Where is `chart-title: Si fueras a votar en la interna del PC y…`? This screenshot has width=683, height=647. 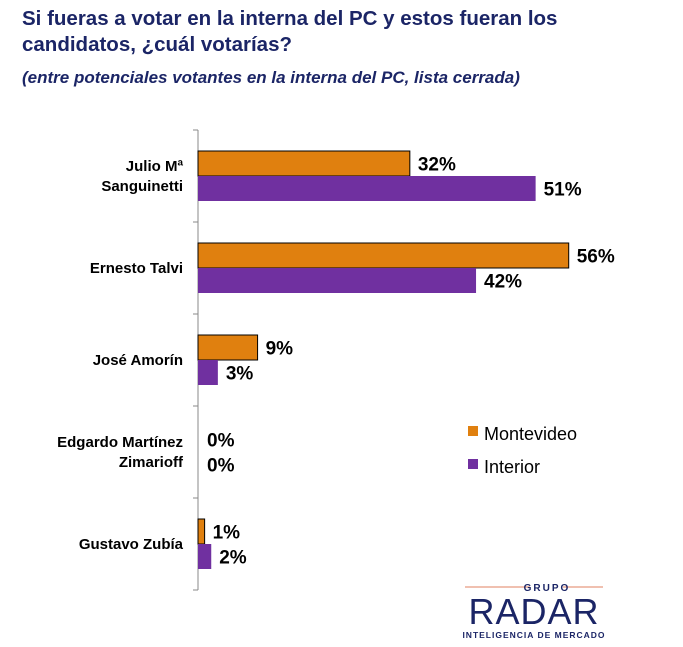 chart-title: Si fueras a votar en la interna del PC y… is located at coordinates (290, 31).